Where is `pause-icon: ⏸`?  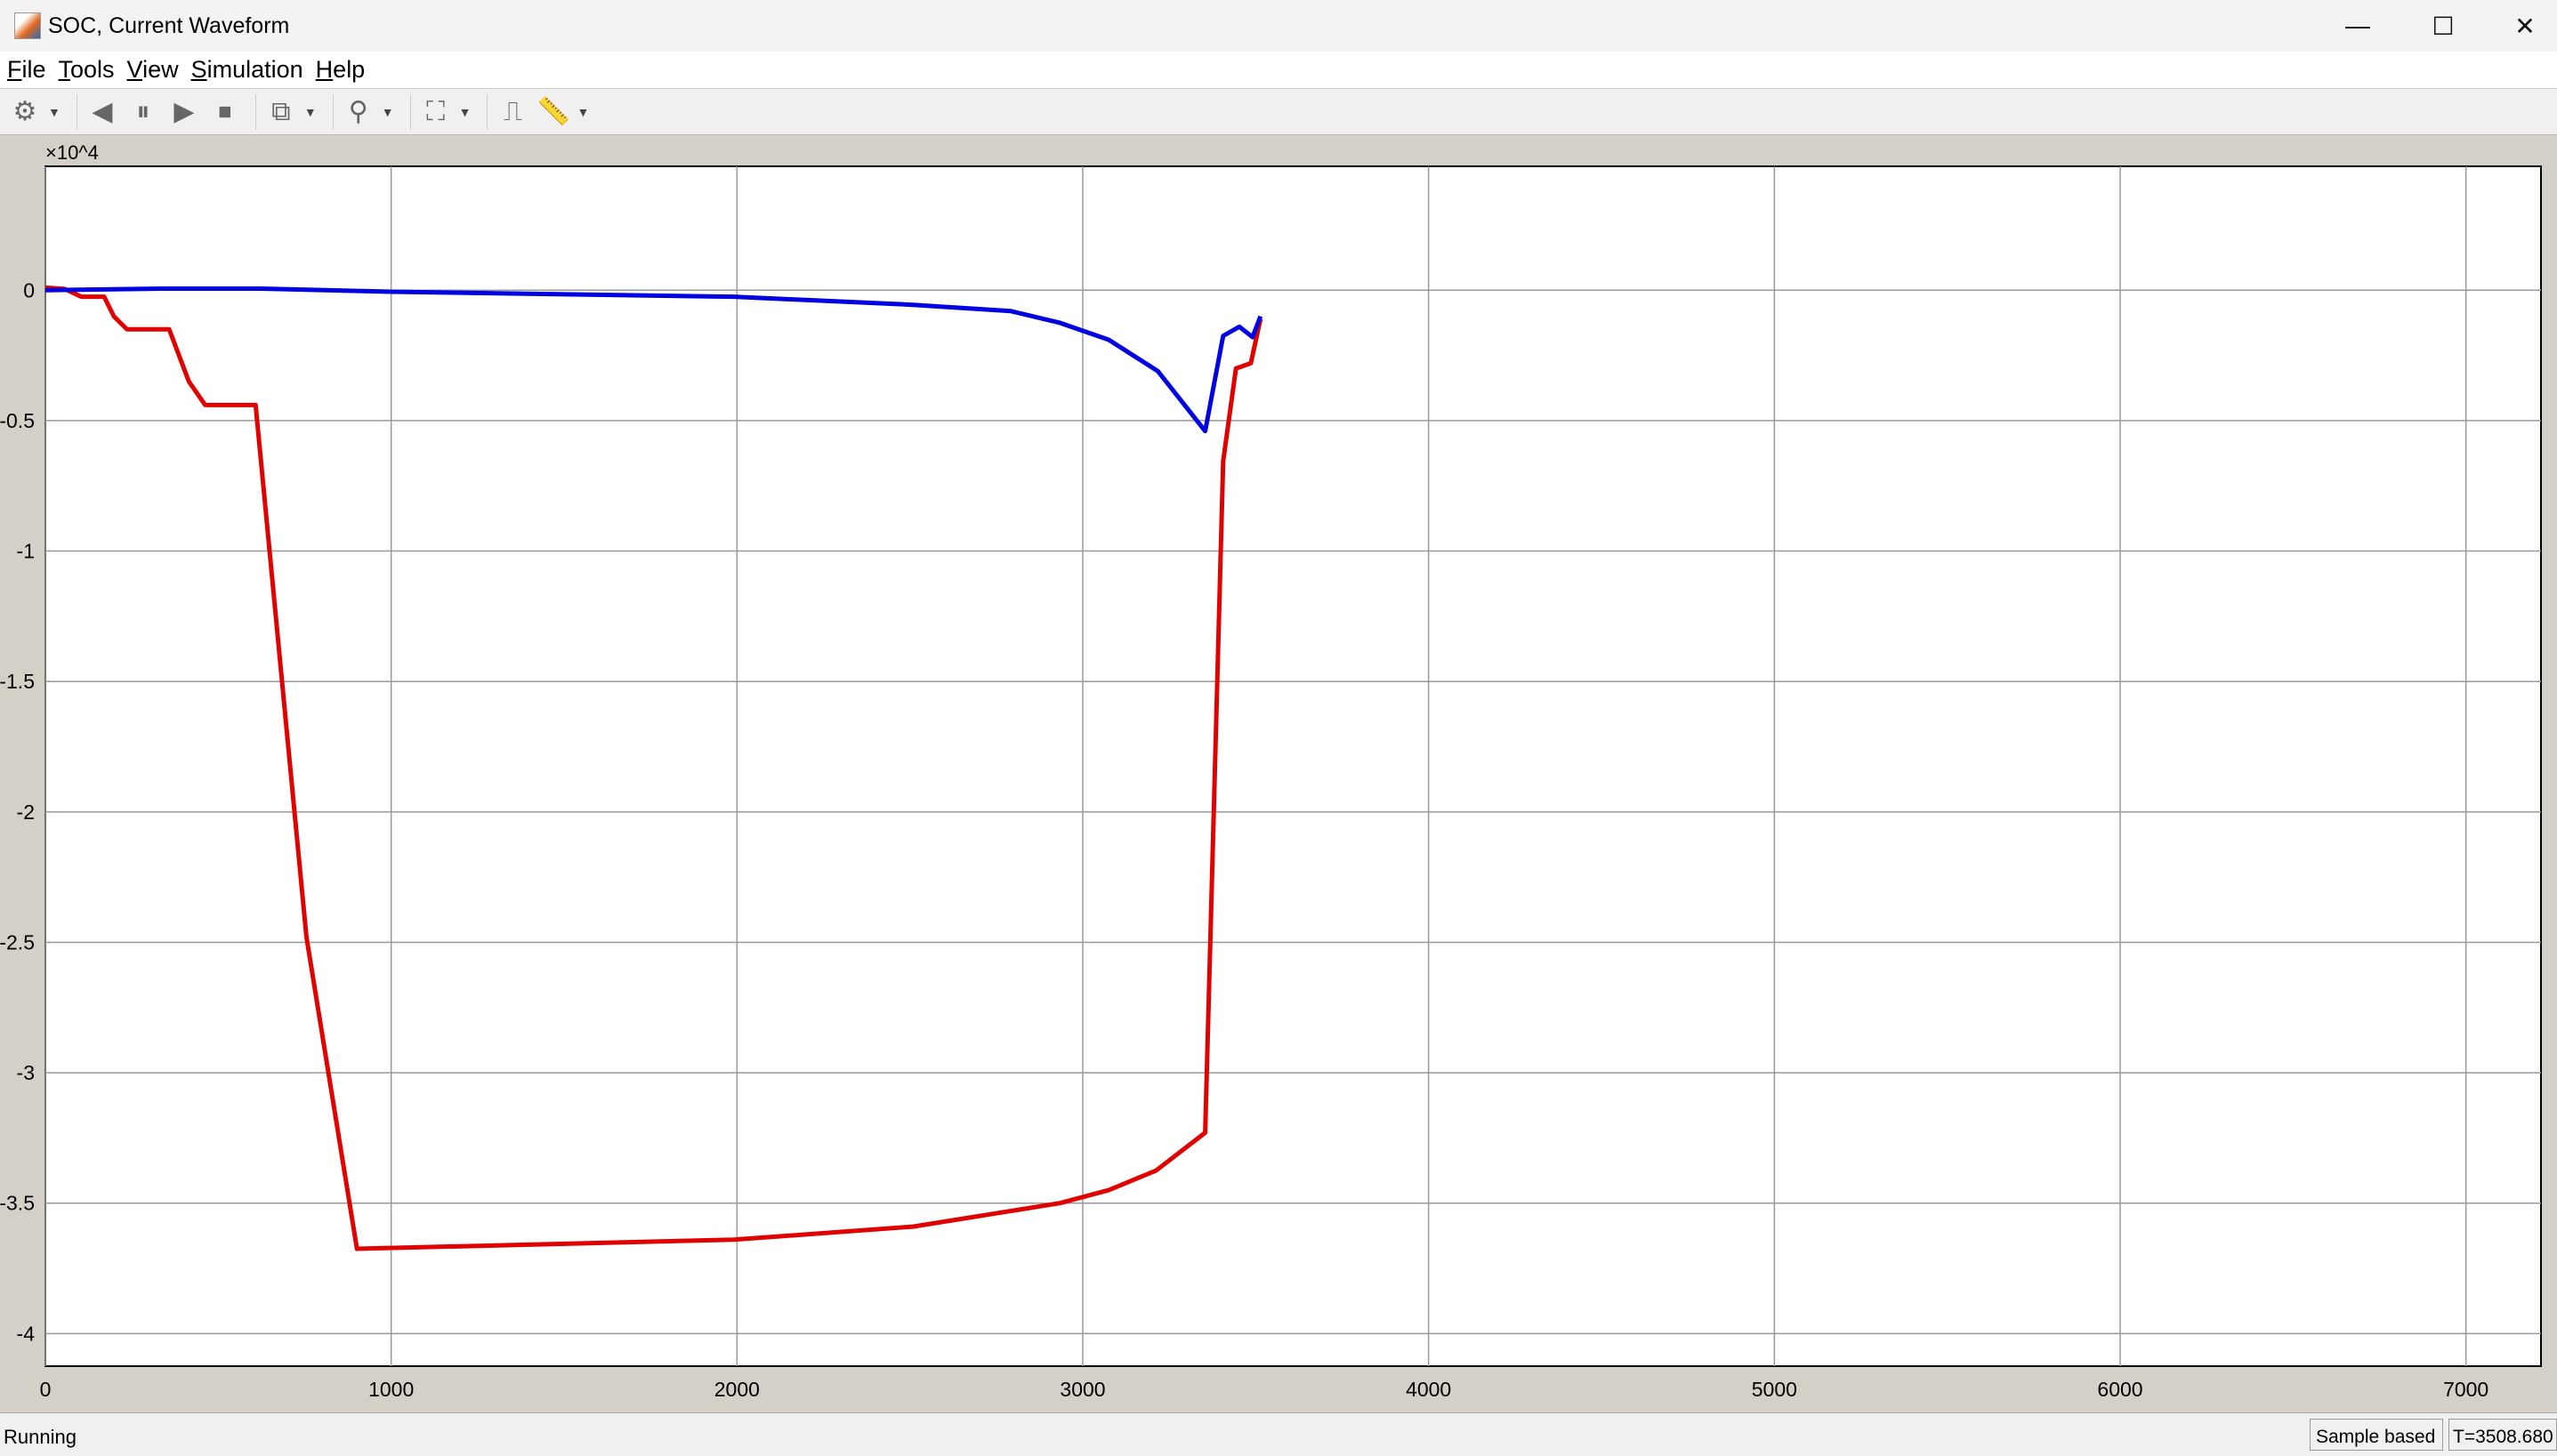
pause-icon: ⏸ is located at coordinates (143, 111).